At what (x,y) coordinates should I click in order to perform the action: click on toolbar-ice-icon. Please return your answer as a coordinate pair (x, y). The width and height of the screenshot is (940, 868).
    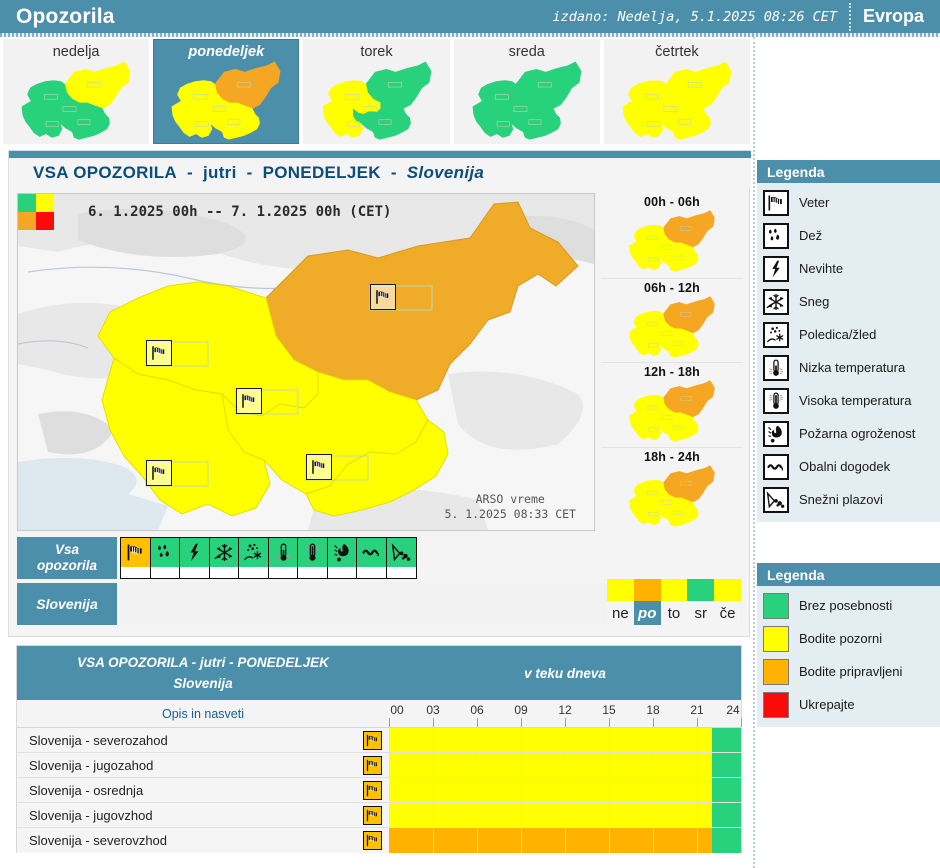
    Looking at the image, I should click on (253, 558).